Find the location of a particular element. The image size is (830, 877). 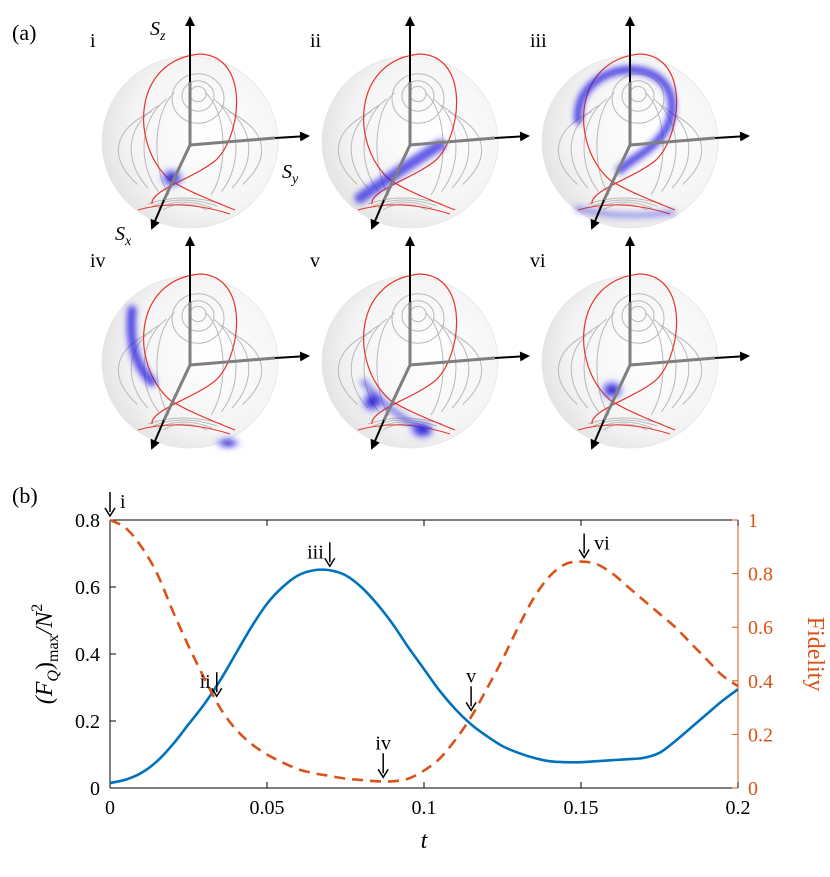

sphere-label: i is located at coordinates (93, 41).